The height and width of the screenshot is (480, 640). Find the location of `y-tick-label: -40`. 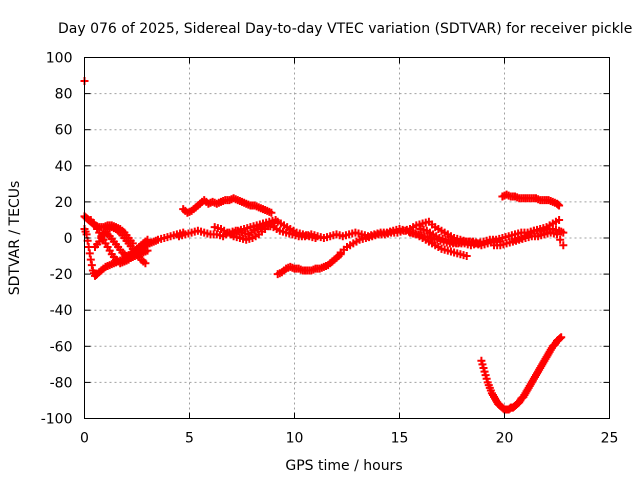

y-tick-label: -40 is located at coordinates (61, 311).